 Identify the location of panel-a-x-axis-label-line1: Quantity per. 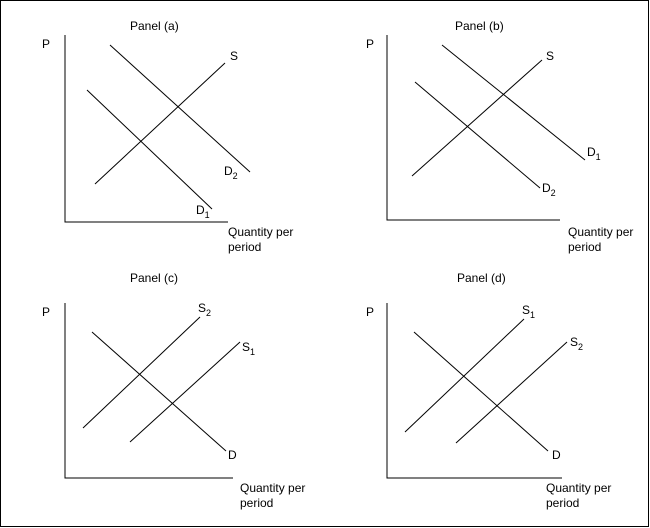
(260, 232).